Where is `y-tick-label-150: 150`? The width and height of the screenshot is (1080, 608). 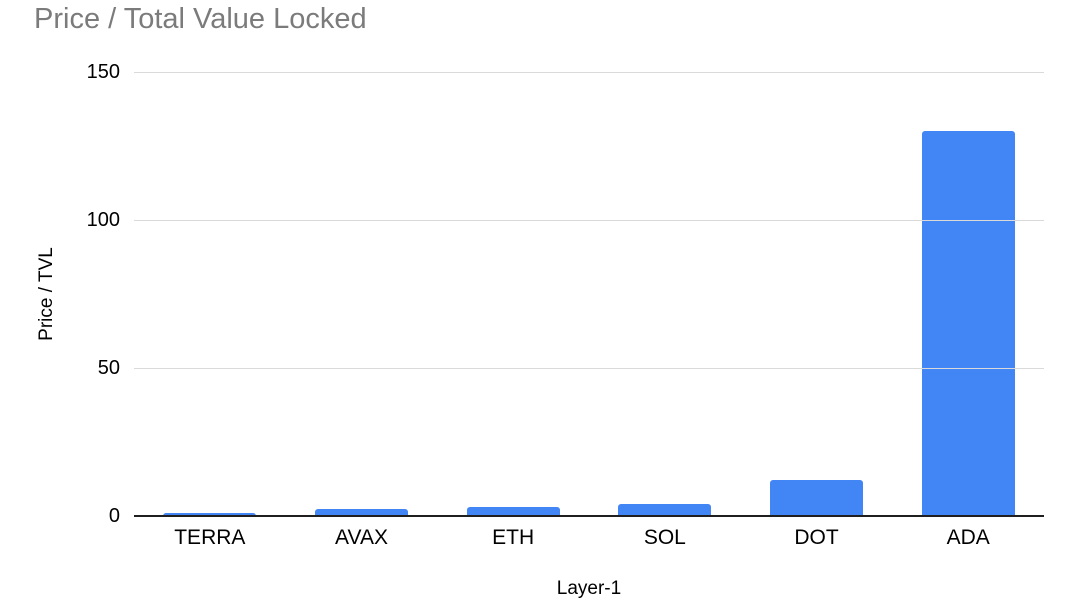 y-tick-label-150: 150 is located at coordinates (103, 72).